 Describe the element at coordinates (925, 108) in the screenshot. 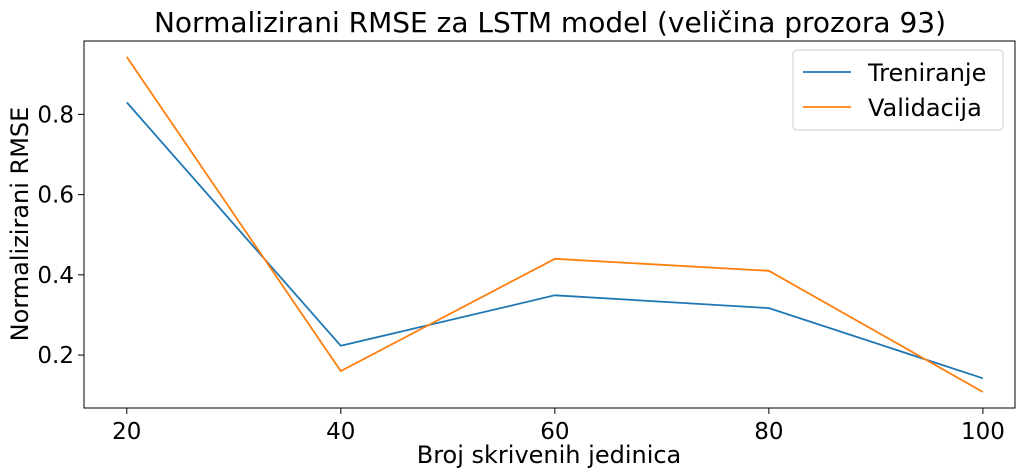

I see `legend-label-2: Validacija` at that location.